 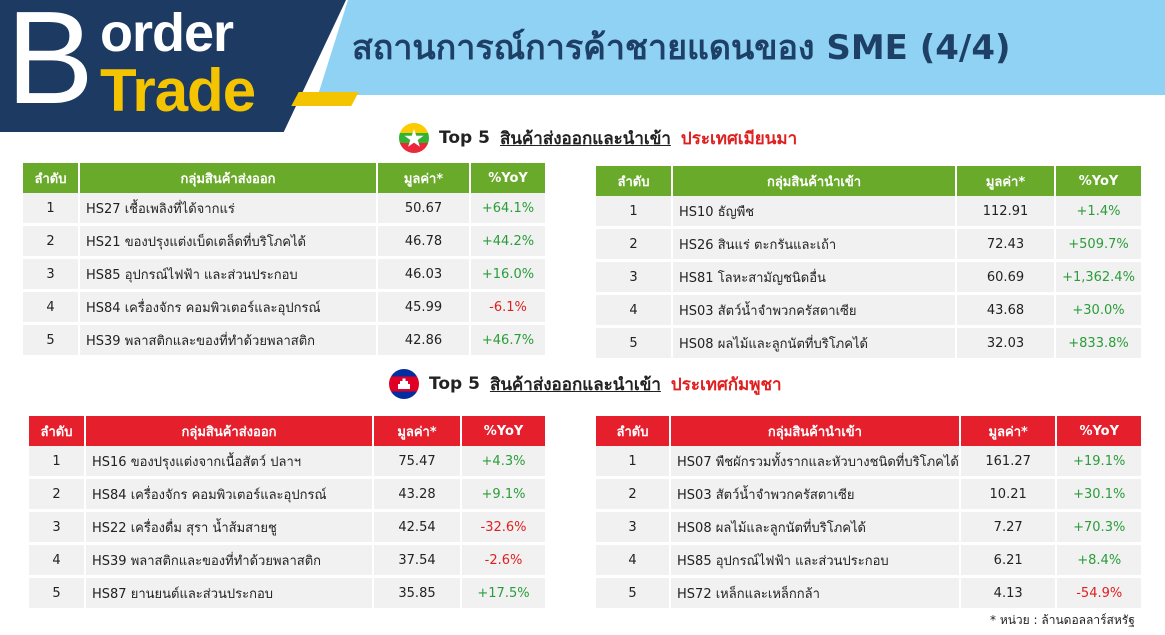 What do you see at coordinates (1098, 245) in the screenshot?
I see `yoy-cell: +509.7%` at bounding box center [1098, 245].